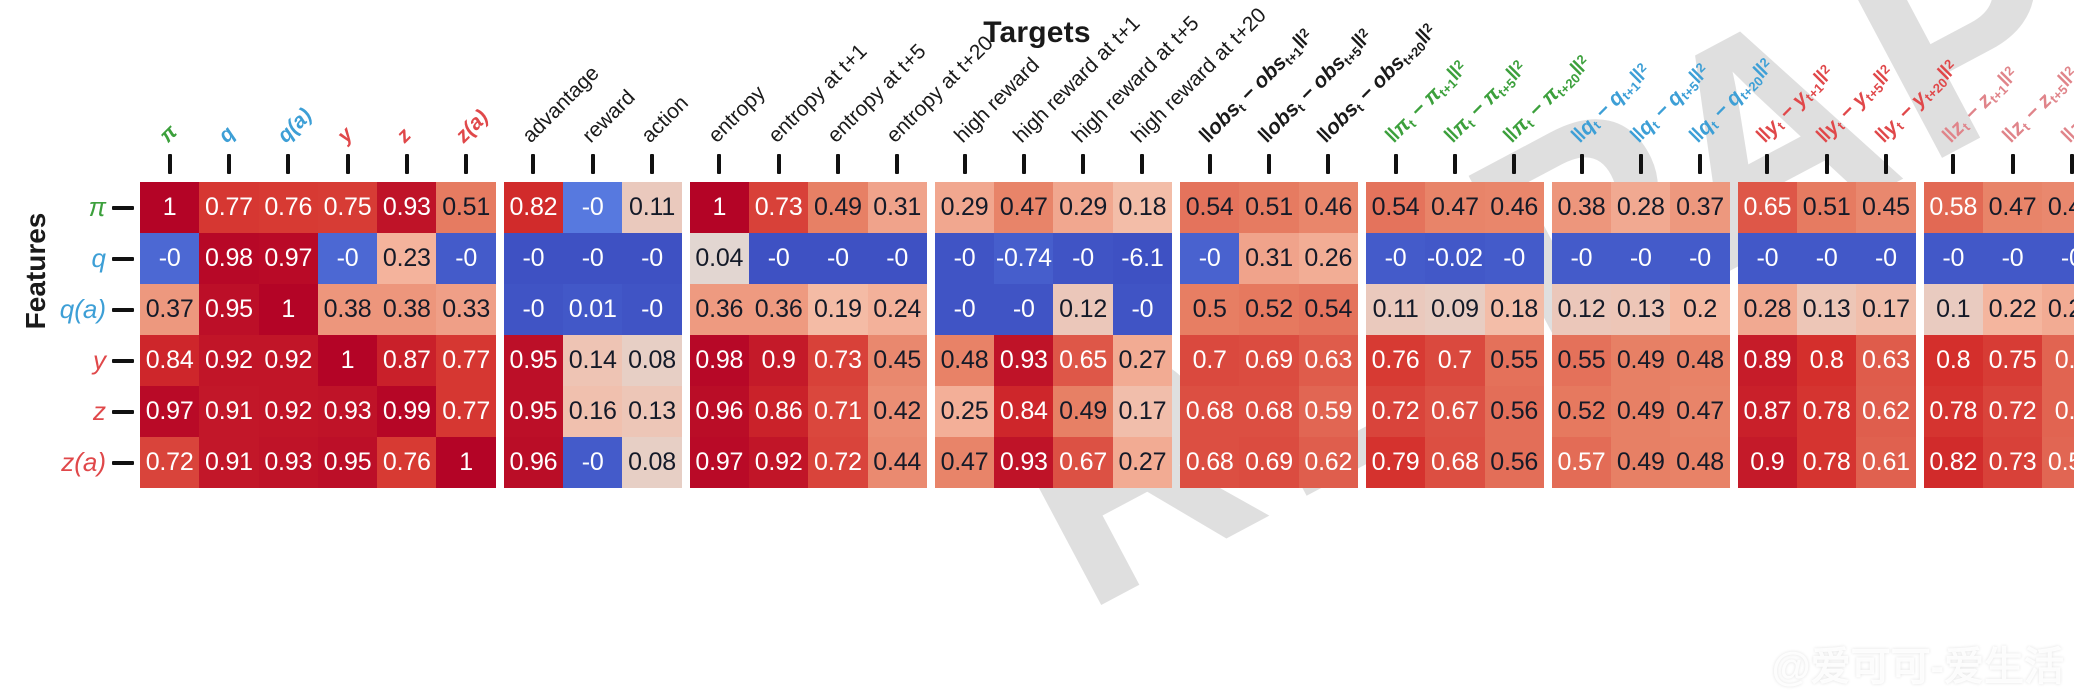 The height and width of the screenshot is (694, 2074). I want to click on heatmap-cell: 0.46, so click(1514, 207).